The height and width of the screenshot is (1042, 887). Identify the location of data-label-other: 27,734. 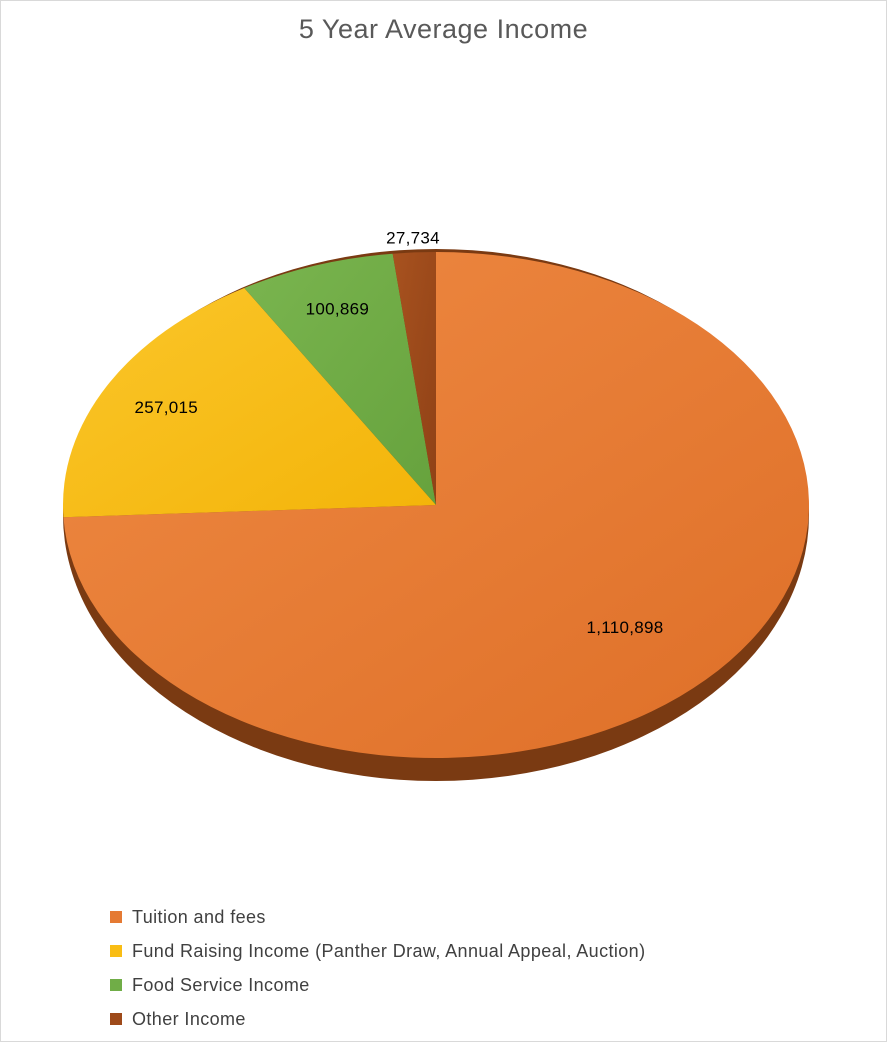
(413, 237).